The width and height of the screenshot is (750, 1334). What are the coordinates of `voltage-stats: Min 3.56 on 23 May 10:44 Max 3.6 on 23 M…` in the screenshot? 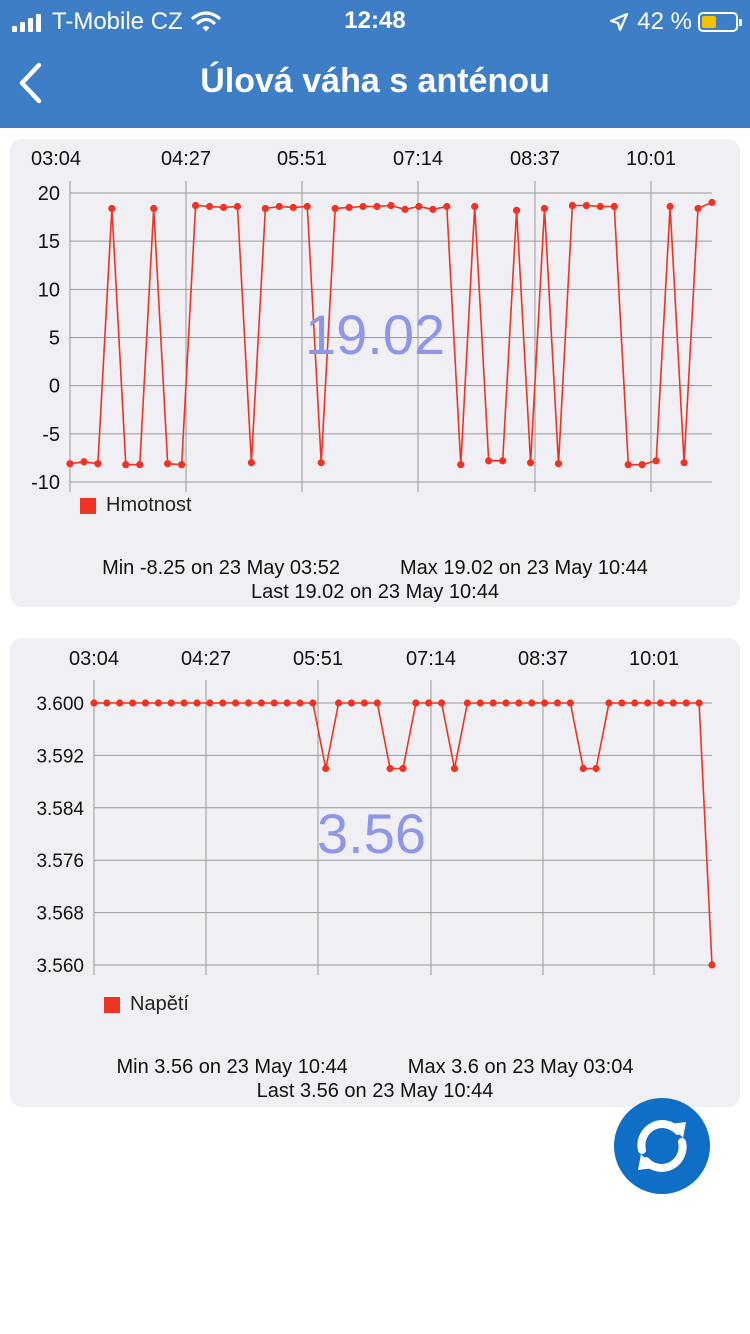 It's located at (375, 1079).